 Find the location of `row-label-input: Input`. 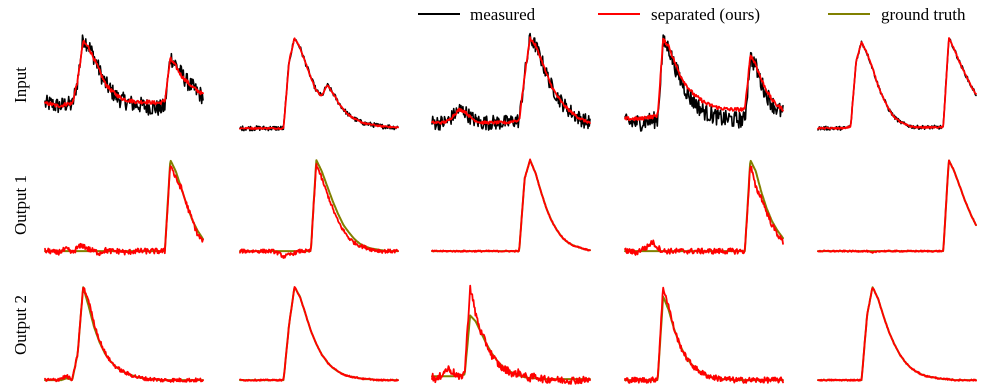

row-label-input: Input is located at coordinates (20, 85).